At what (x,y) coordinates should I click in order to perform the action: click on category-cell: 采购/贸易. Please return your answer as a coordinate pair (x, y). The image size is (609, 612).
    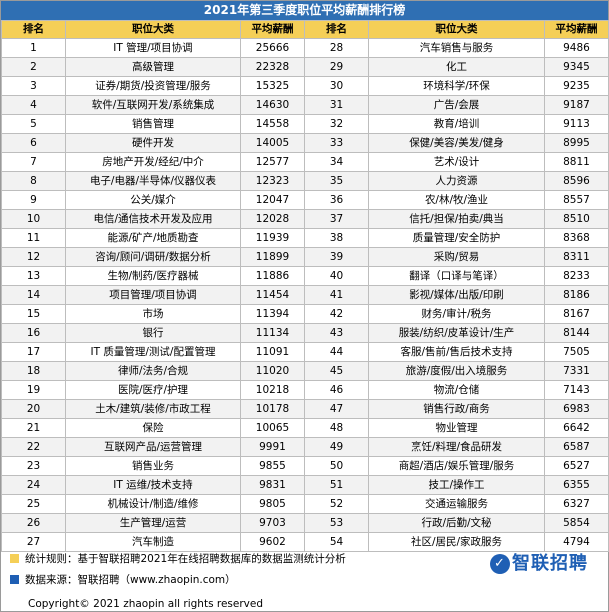
    Looking at the image, I should click on (456, 257).